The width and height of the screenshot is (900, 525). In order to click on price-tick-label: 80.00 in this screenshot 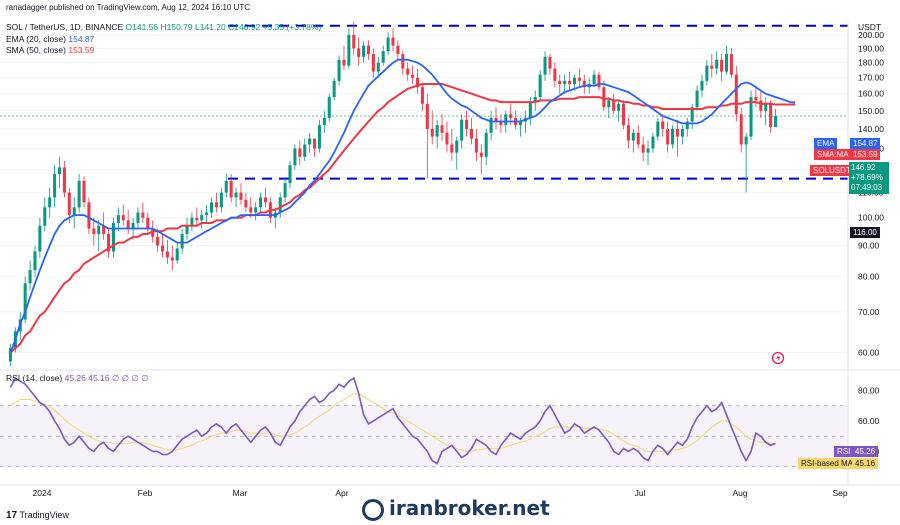, I will do `click(869, 277)`.